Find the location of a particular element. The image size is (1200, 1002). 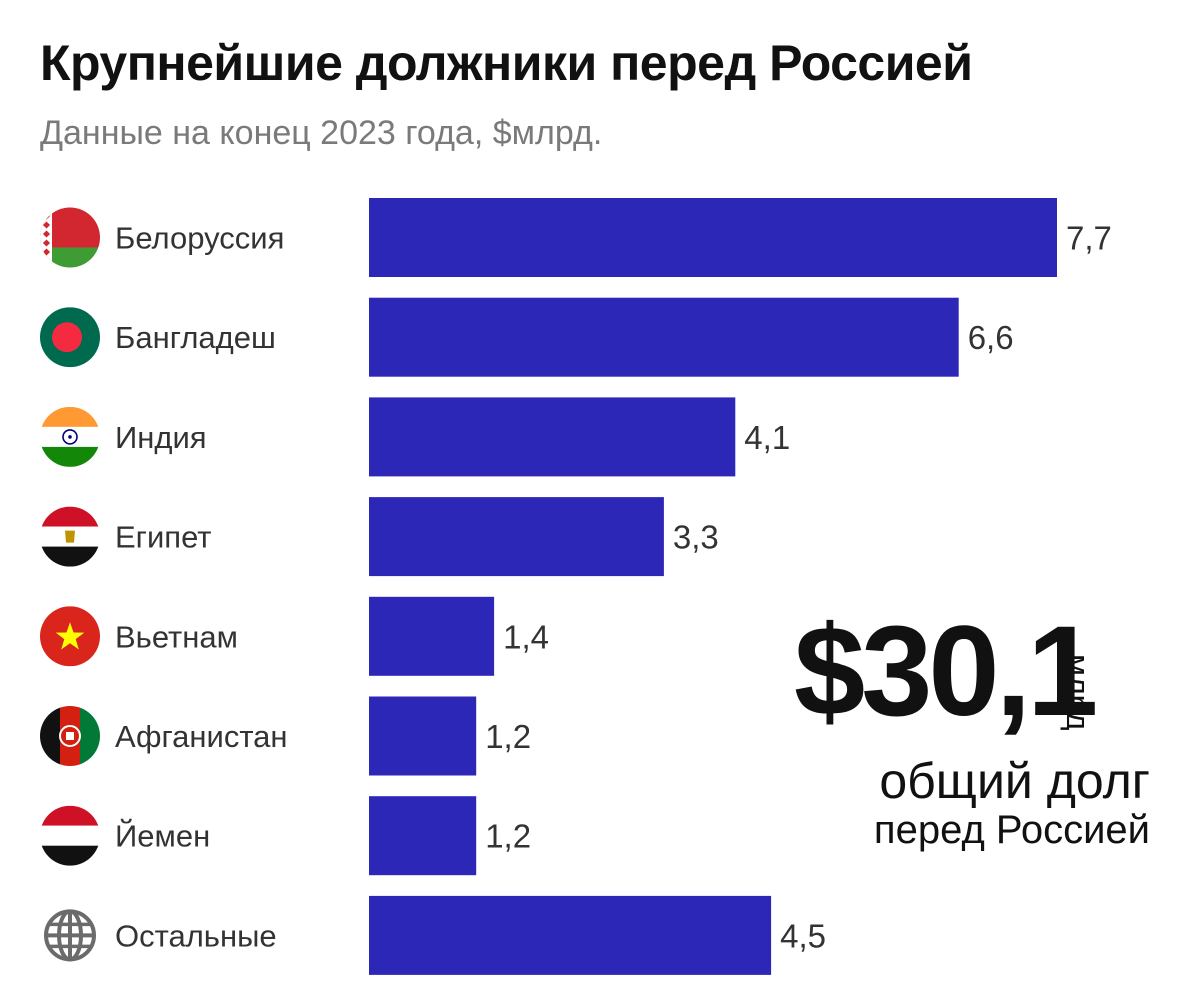

india-flag-icon is located at coordinates (70, 436).